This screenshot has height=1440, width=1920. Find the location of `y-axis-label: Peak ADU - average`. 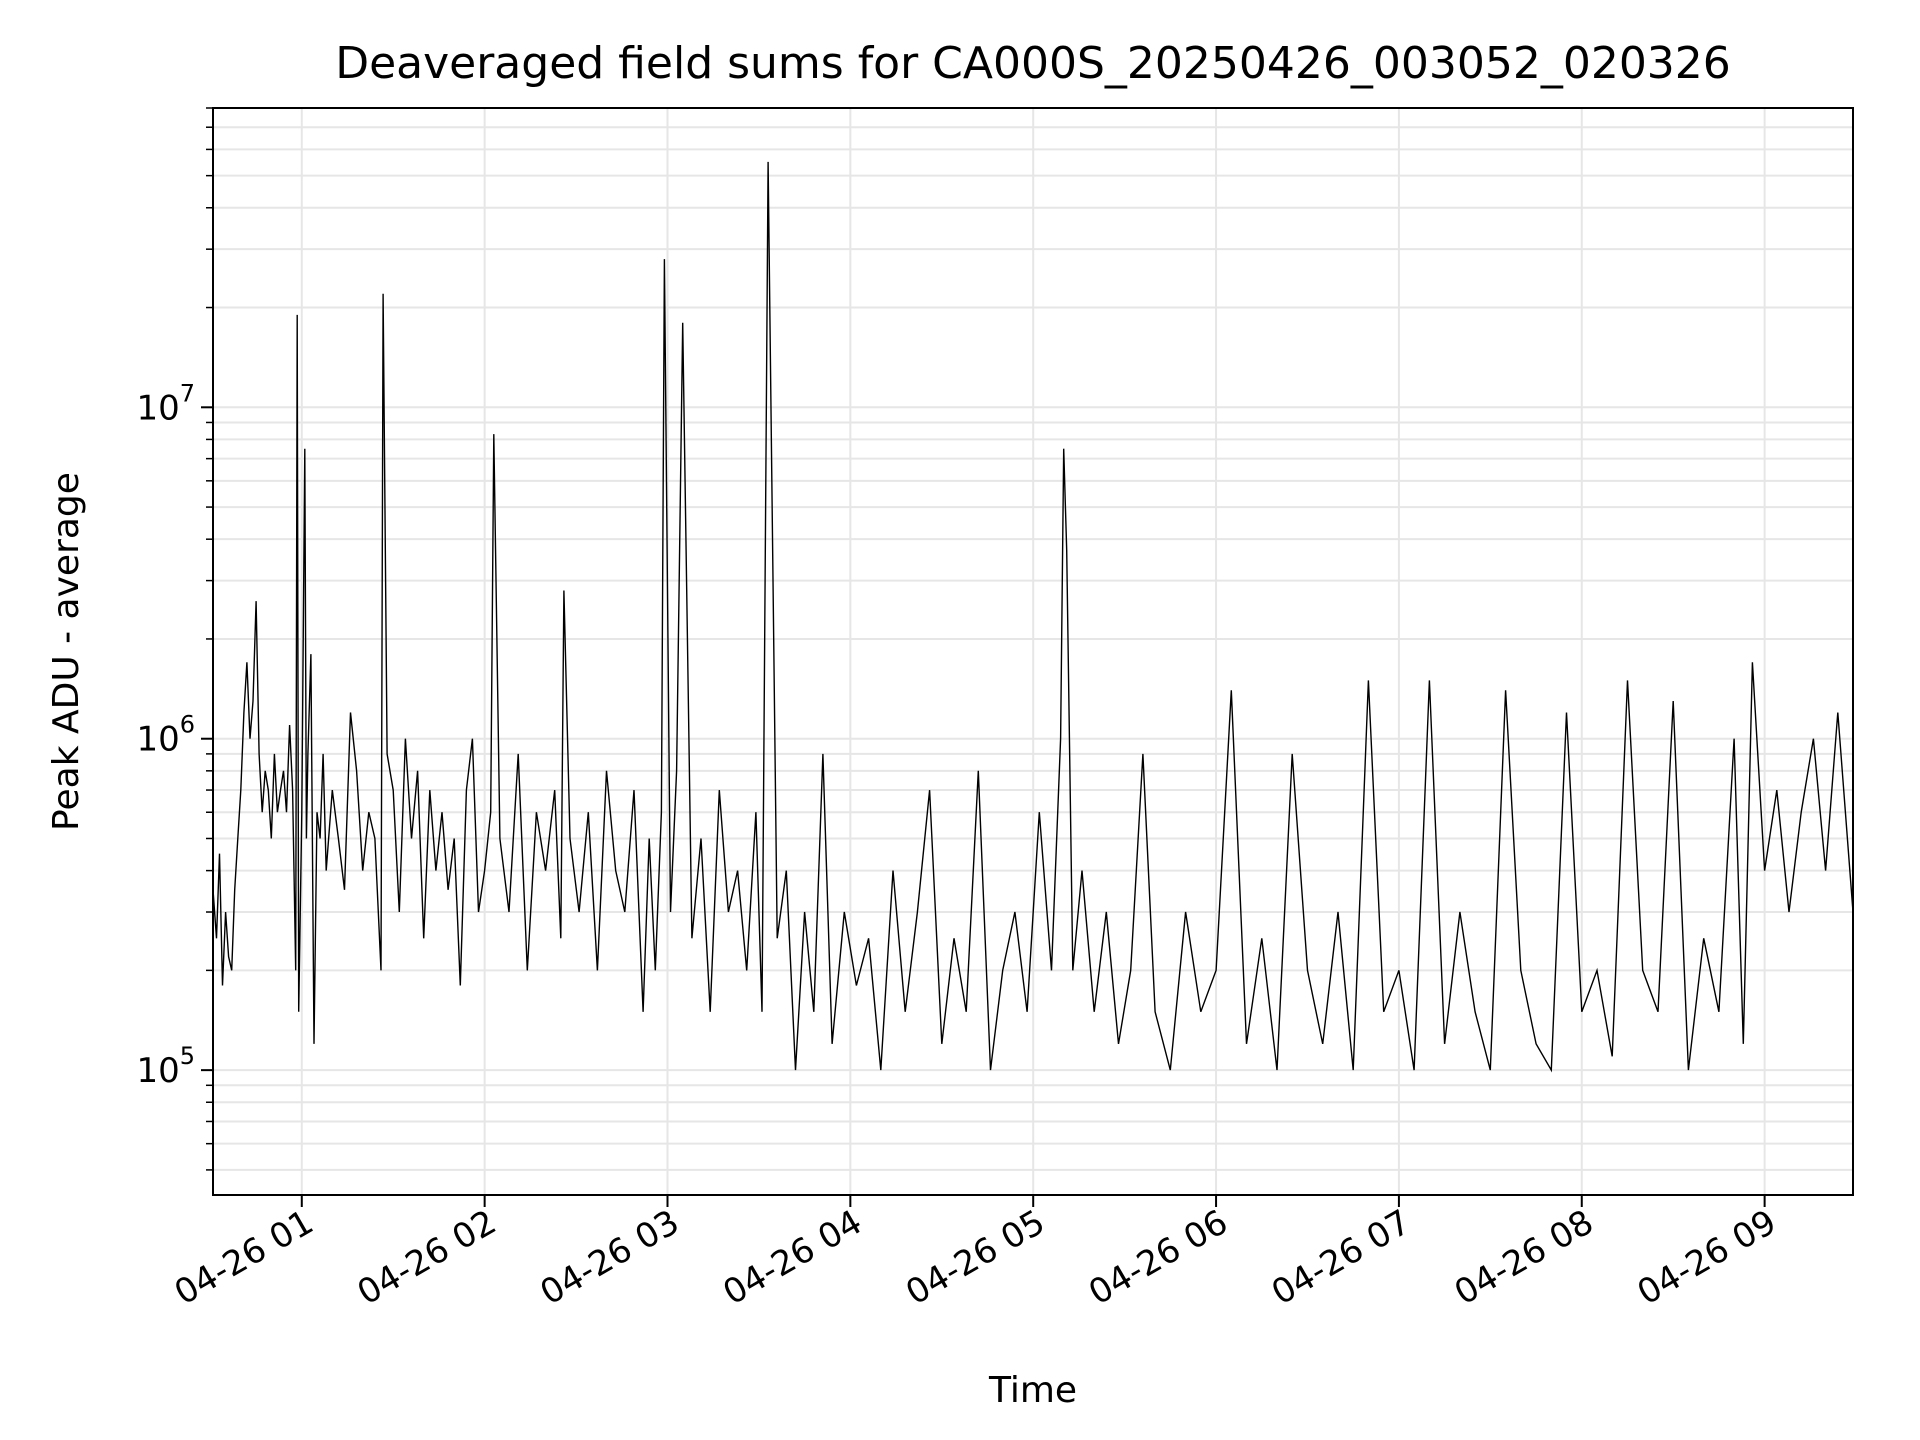

y-axis-label: Peak ADU - average is located at coordinates (66, 651).